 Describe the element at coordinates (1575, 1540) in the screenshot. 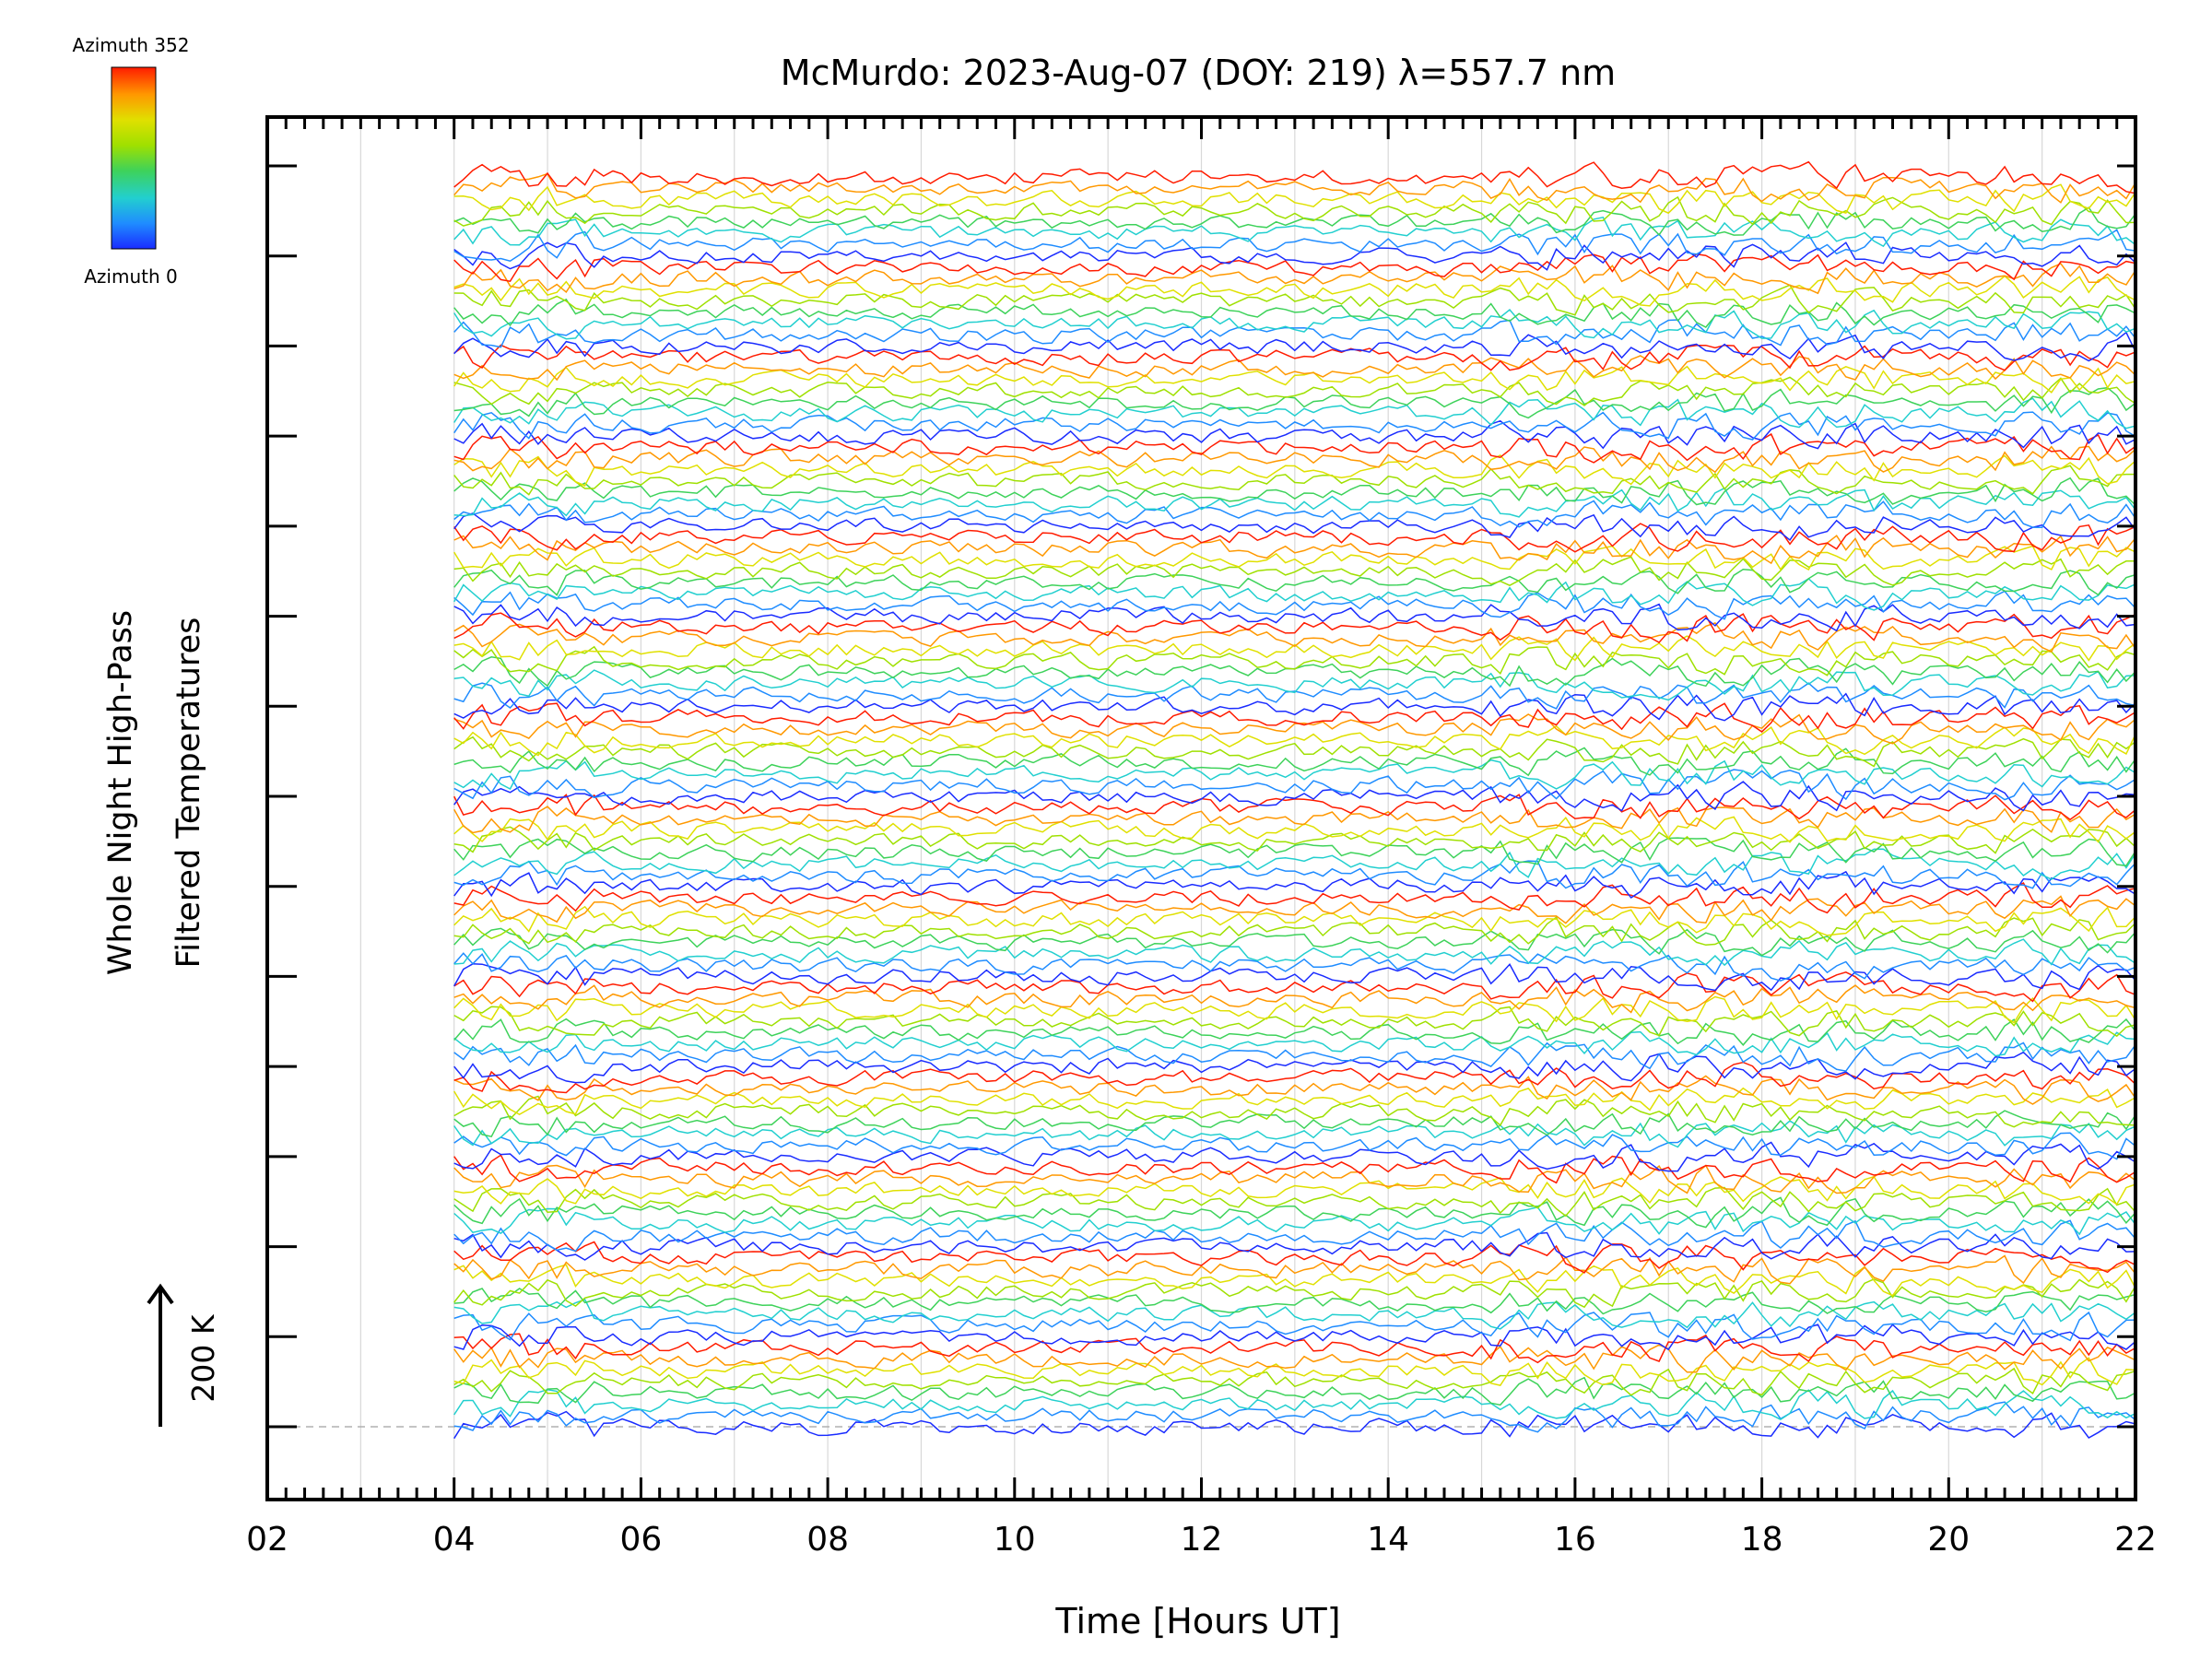

I see `x-tick-label: 16` at that location.